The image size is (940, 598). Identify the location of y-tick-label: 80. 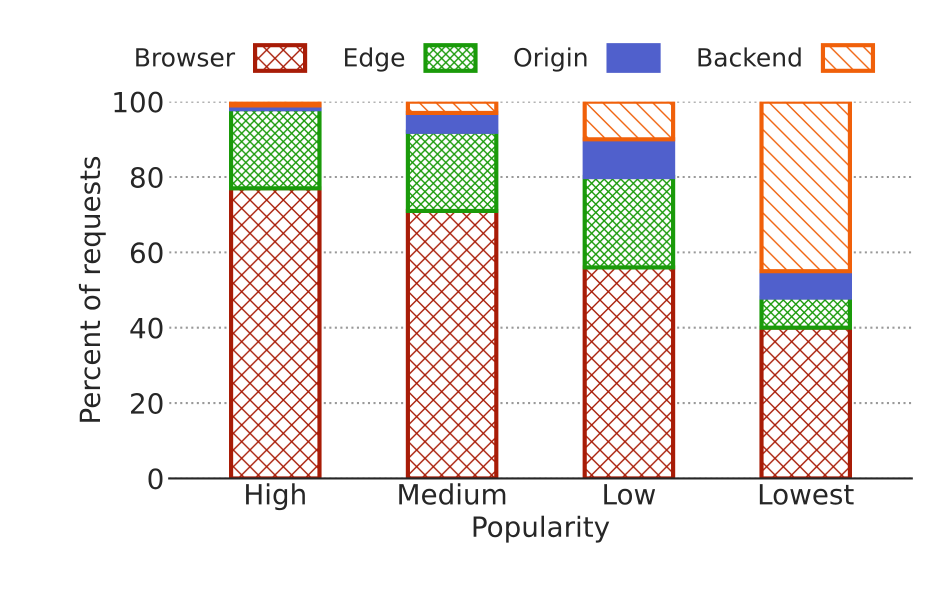
(146, 177).